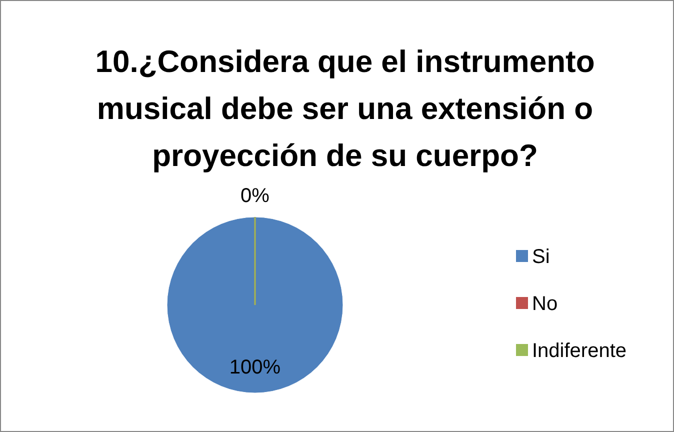  Describe the element at coordinates (579, 351) in the screenshot. I see `legend-label: Indiferente` at that location.